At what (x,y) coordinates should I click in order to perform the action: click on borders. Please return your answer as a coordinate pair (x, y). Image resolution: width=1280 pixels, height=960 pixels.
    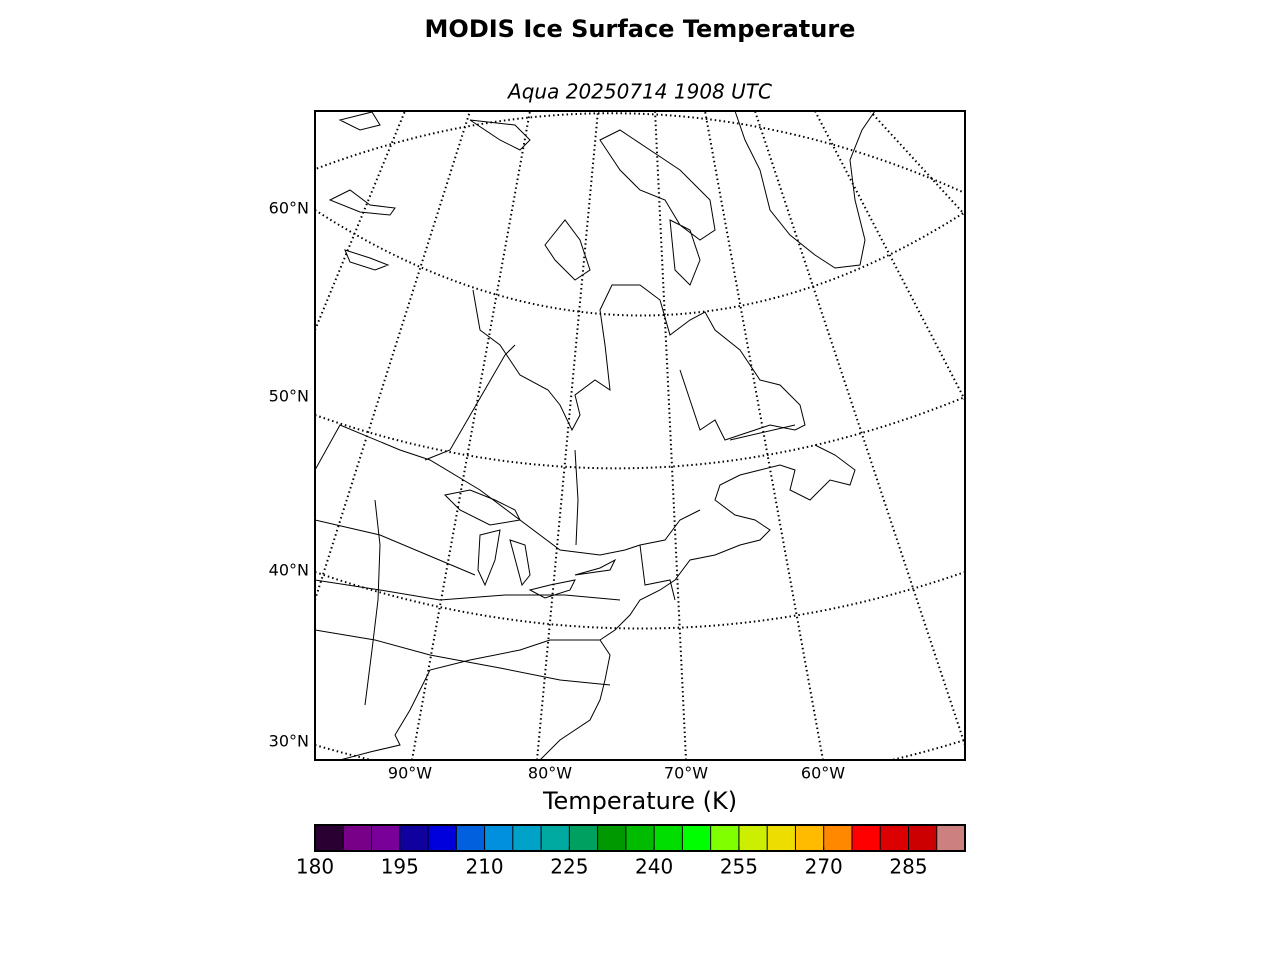
    Looking at the image, I should click on (555, 525).